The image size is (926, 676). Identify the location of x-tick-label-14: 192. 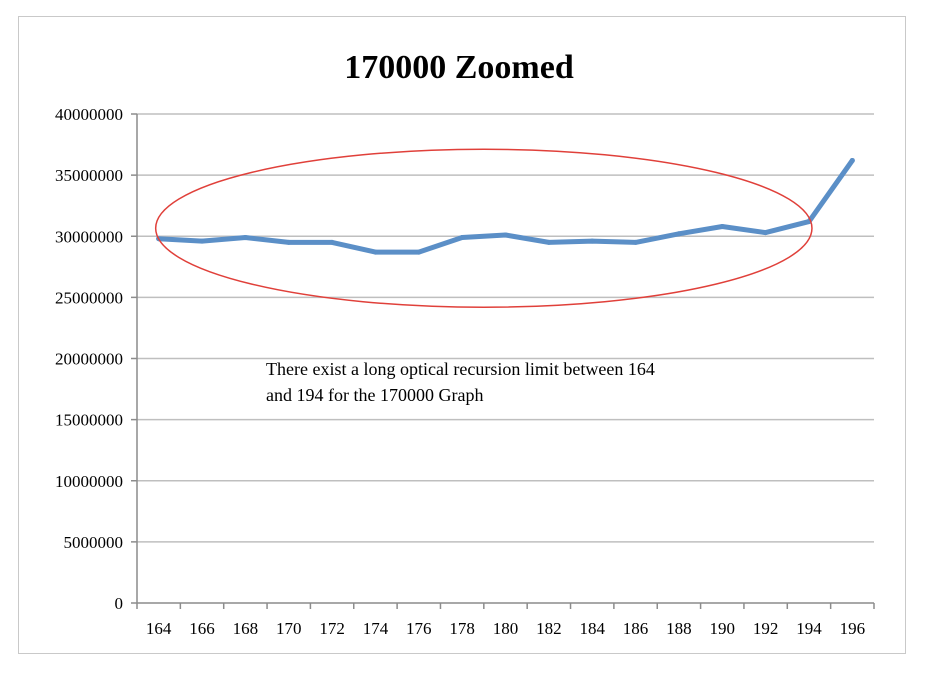
(766, 628).